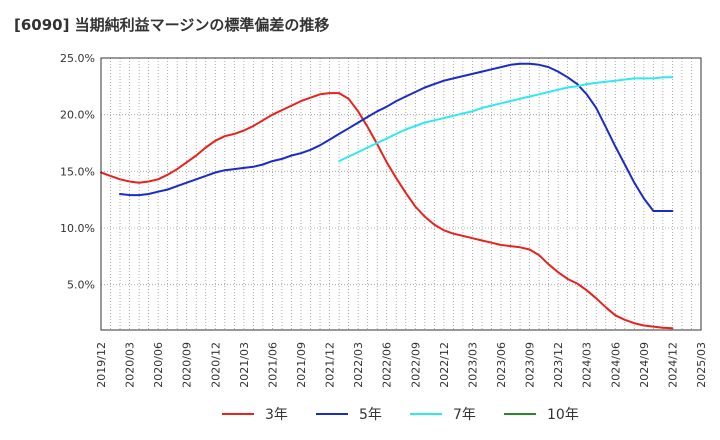 The height and width of the screenshot is (440, 720). Describe the element at coordinates (172, 25) in the screenshot. I see `chart-title: [6090] 当期純利益マージンの標準偏差の推移` at that location.